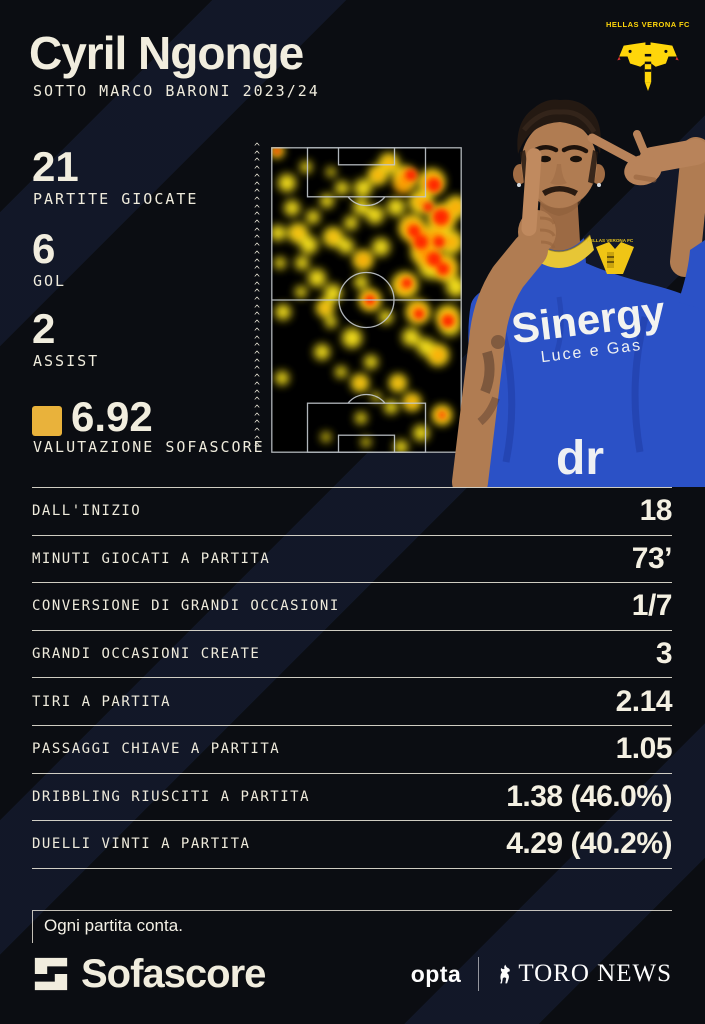 This screenshot has width=705, height=1024. What do you see at coordinates (580, 458) in the screenshot?
I see `jersey-sponsor-secondary: dr` at bounding box center [580, 458].